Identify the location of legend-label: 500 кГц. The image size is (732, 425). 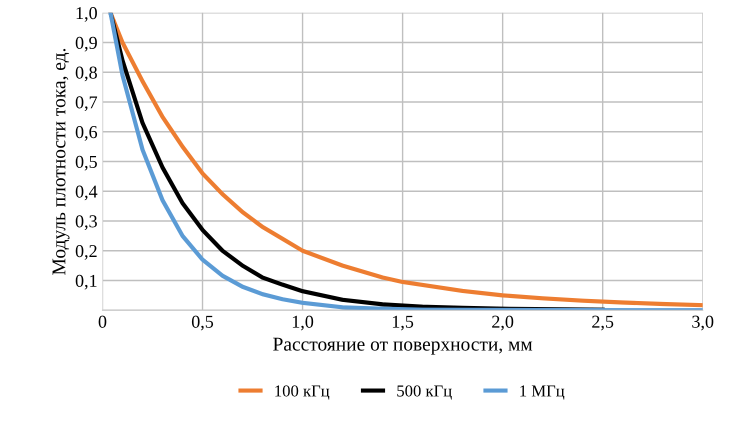
(424, 392).